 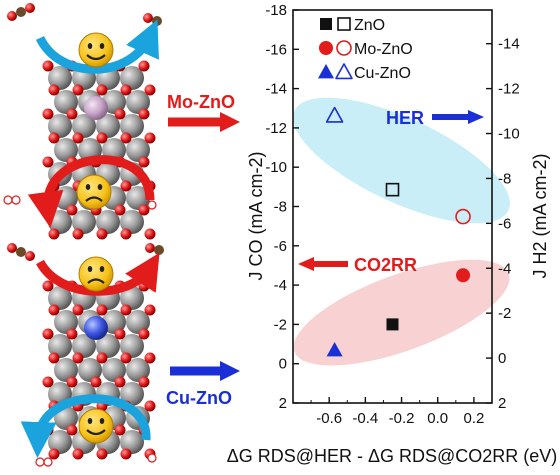 What do you see at coordinates (504, 268) in the screenshot?
I see `y-right-tick-label: -4` at bounding box center [504, 268].